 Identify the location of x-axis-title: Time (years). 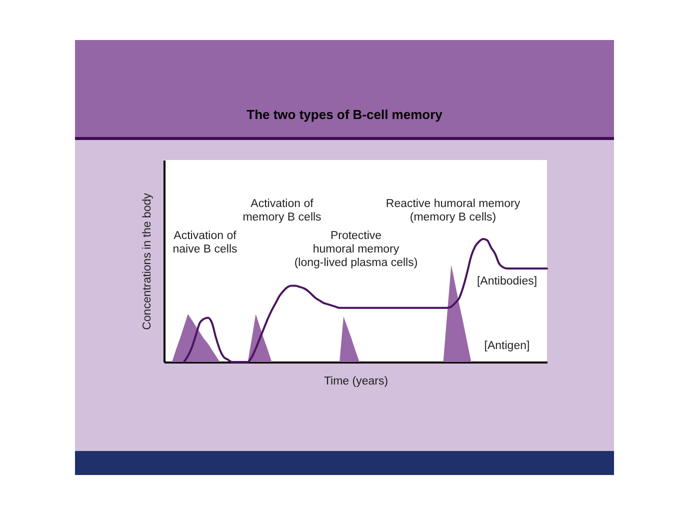
(356, 382).